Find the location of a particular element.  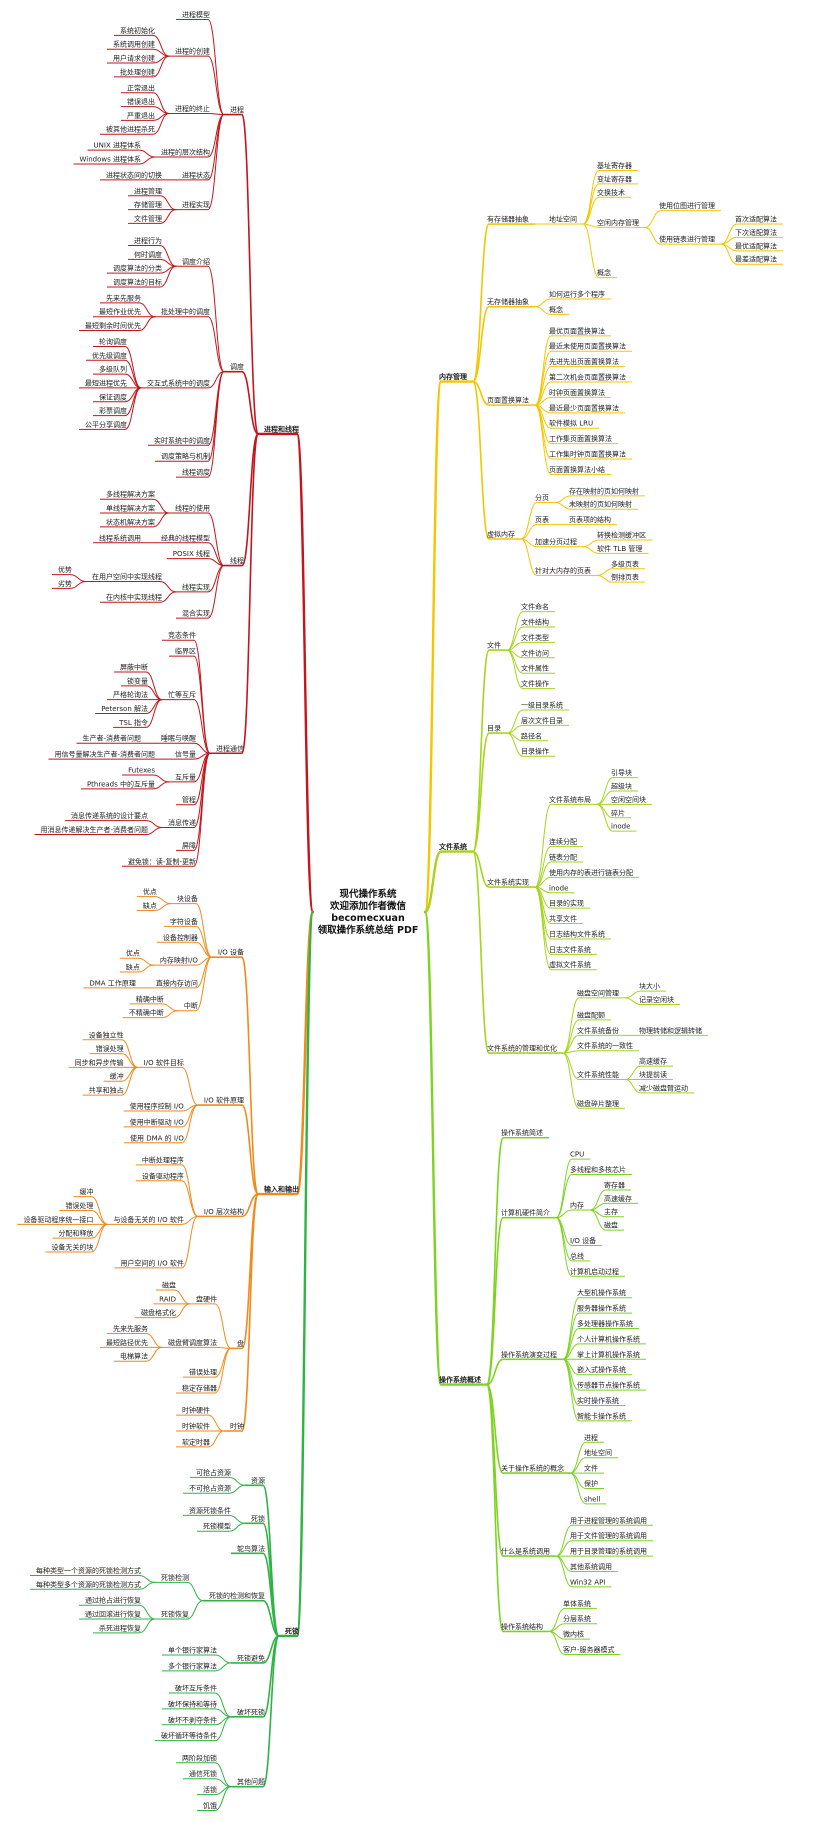

node-label: 最优适配算法 is located at coordinates (756, 245).